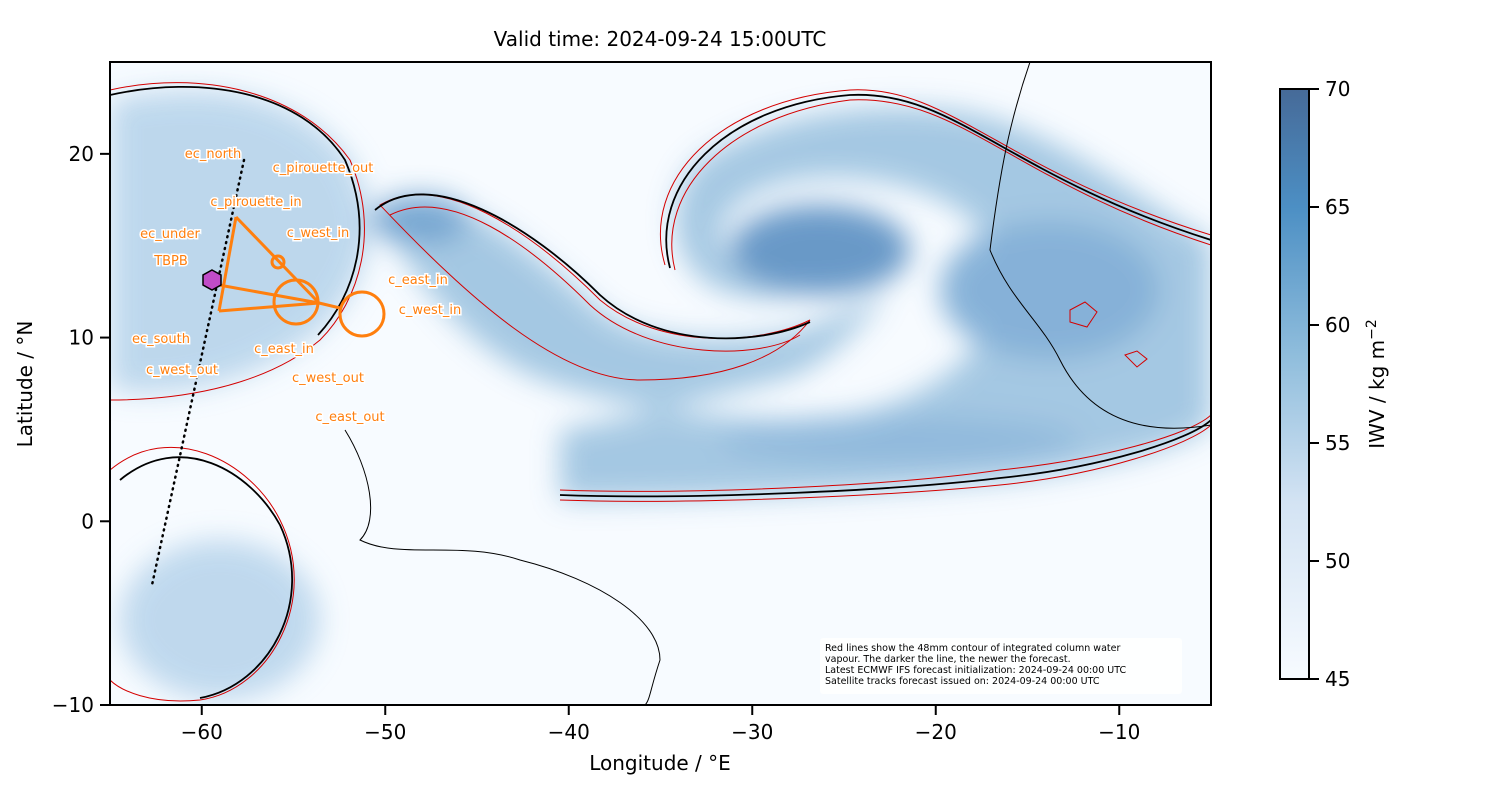  What do you see at coordinates (660, 39) in the screenshot?
I see `chart-title: Valid time: 2024-09-24 15:00UTC` at bounding box center [660, 39].